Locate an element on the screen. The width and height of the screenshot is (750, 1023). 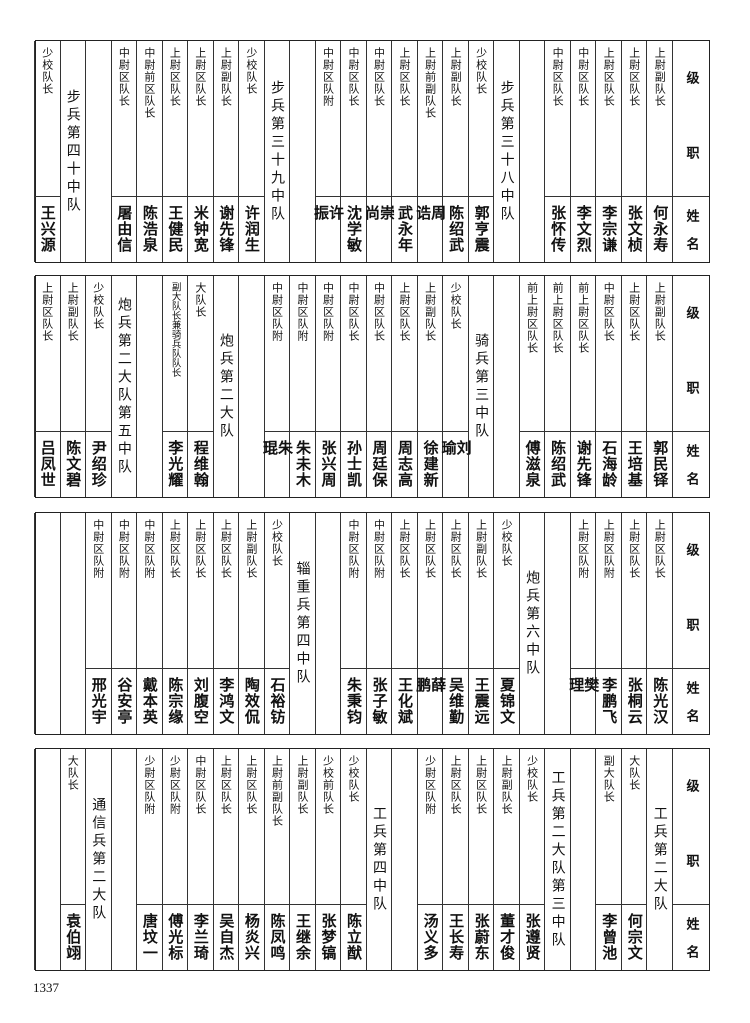
name-cell: 崇尚 is located at coordinates (379, 229).